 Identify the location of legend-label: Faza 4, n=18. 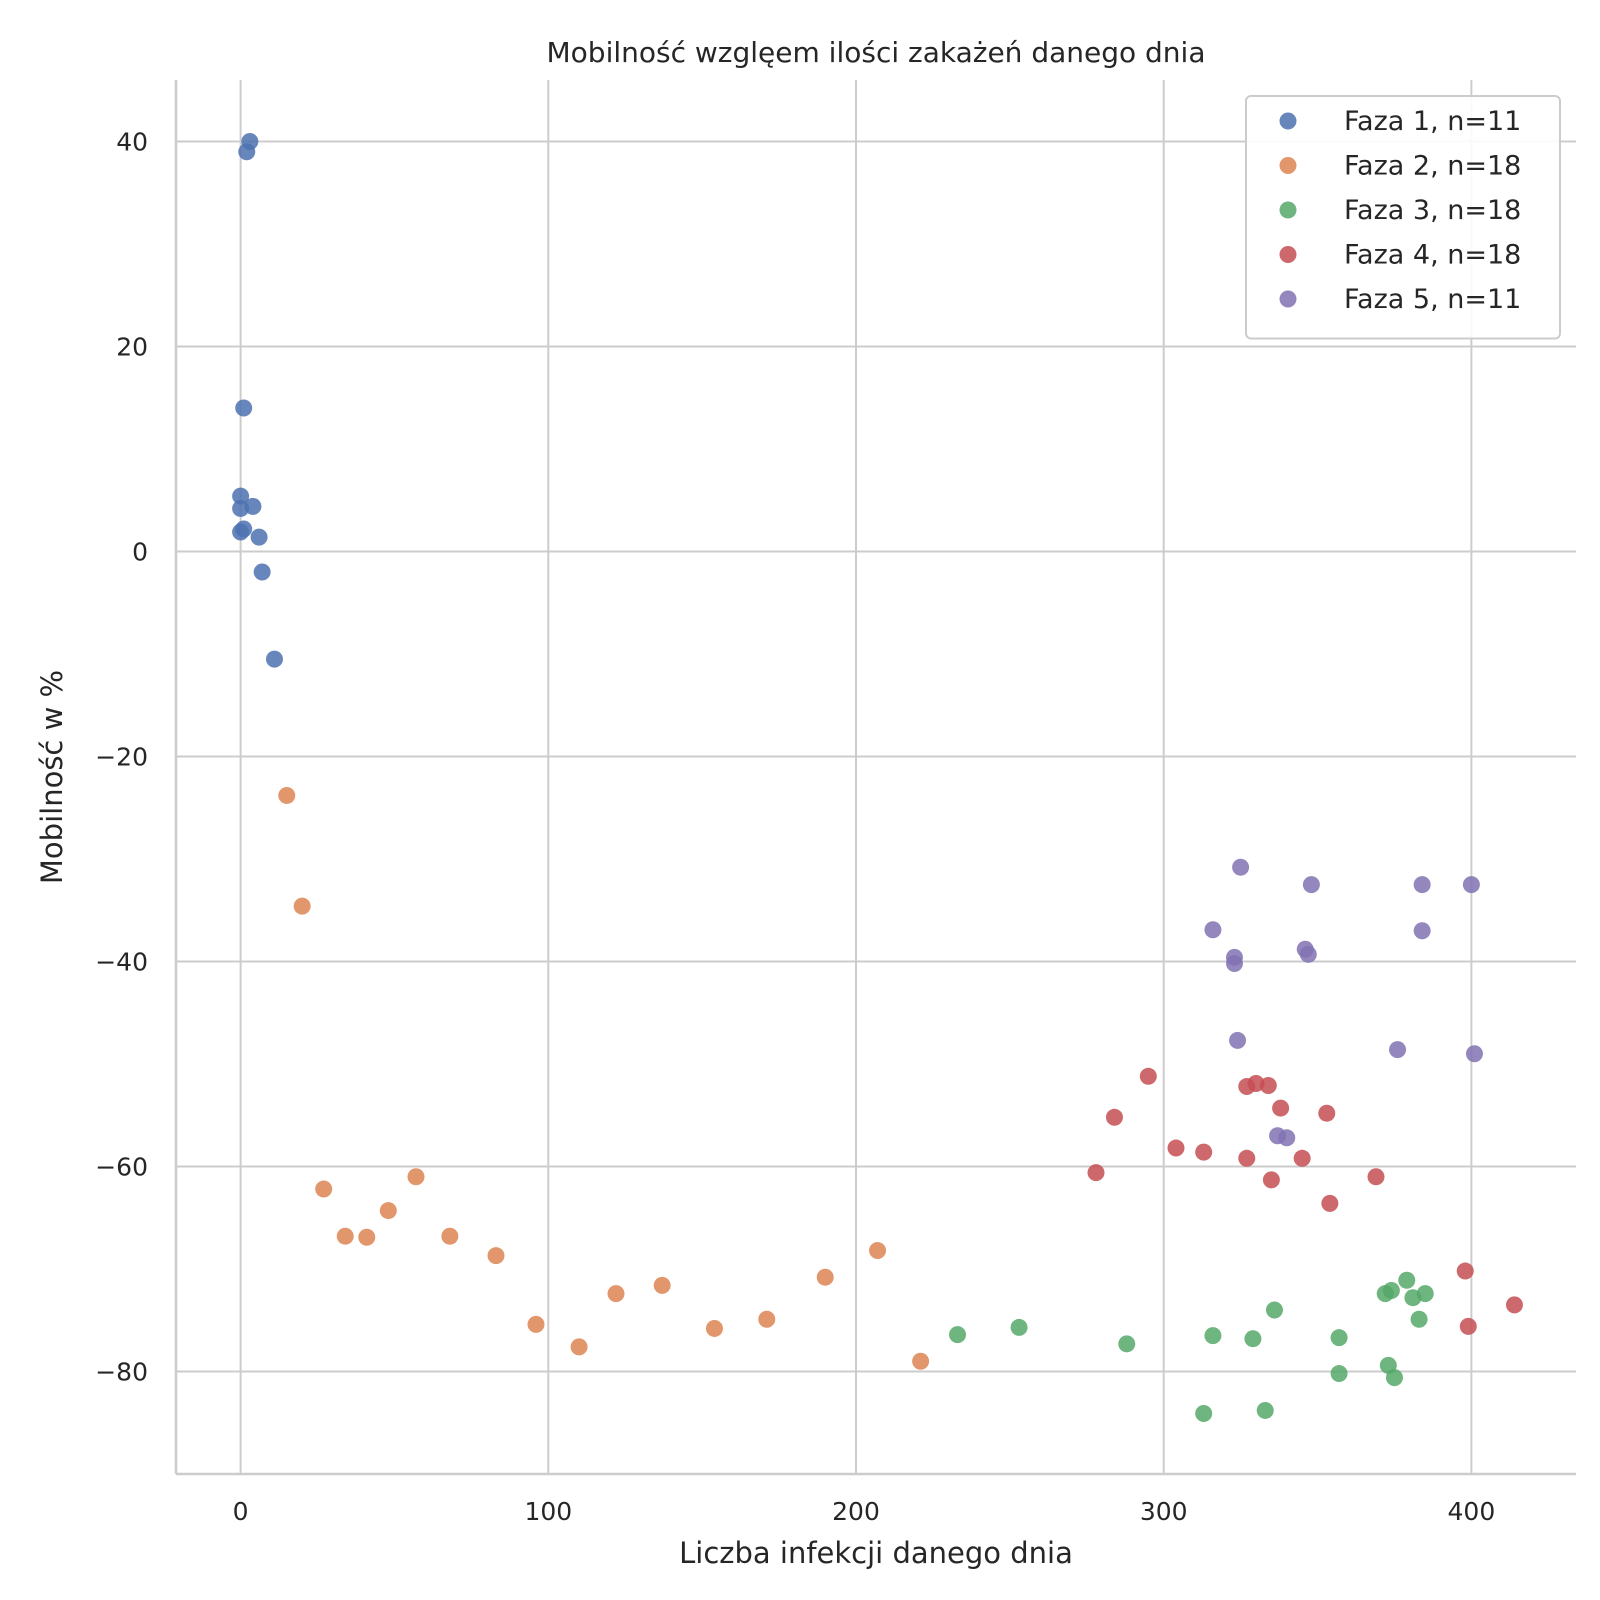
(1432, 255).